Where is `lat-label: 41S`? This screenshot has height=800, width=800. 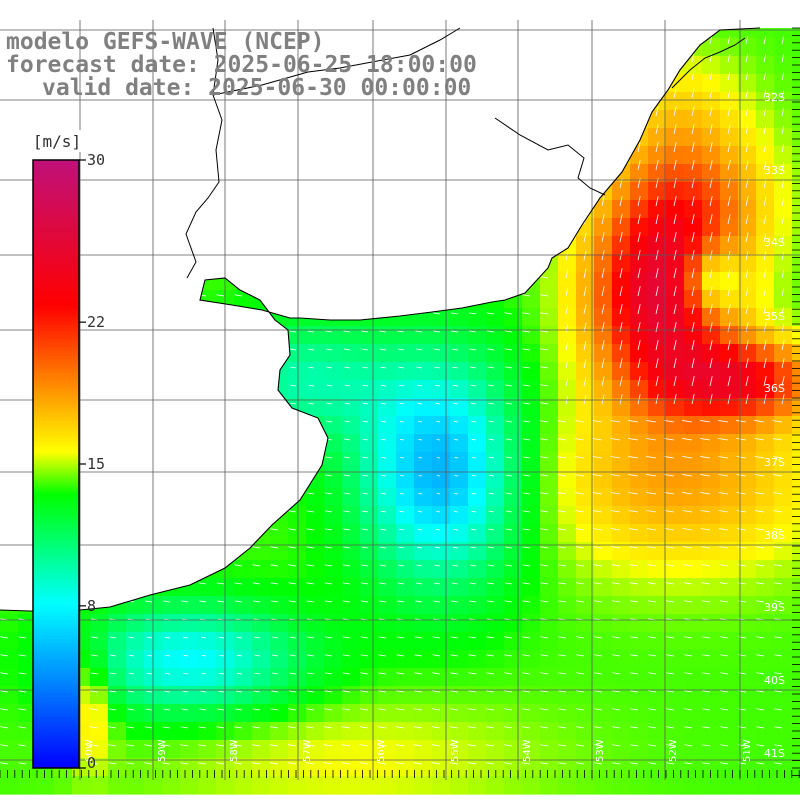 lat-label: 41S is located at coordinates (774, 753).